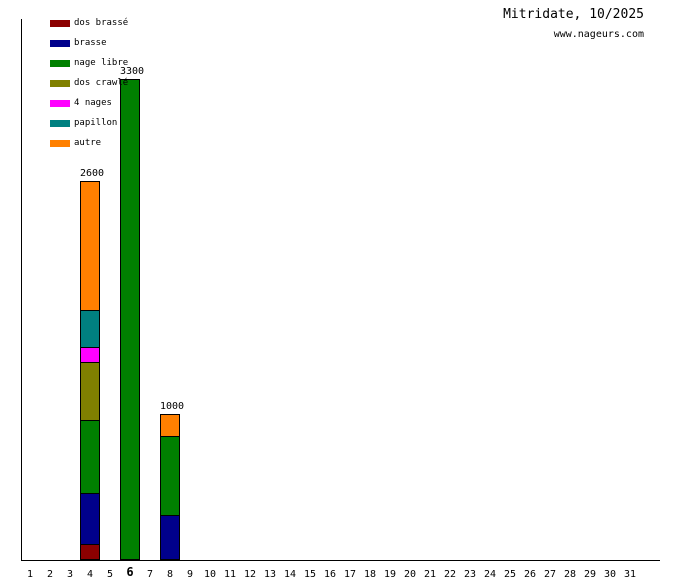 This screenshot has height=580, width=680. I want to click on legend-swatch-dos-brass, so click(60, 23).